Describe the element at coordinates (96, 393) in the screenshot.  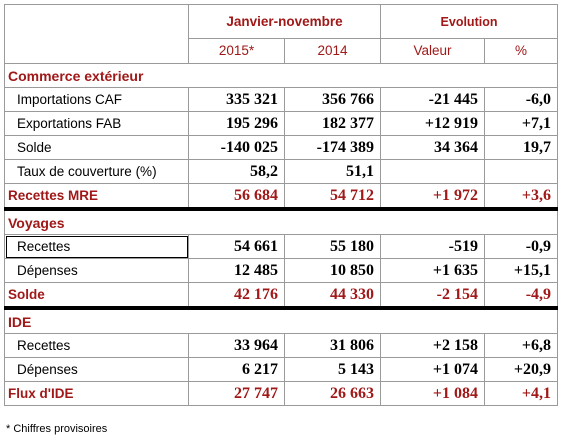
I see `row-label: Flux d'IDE` at that location.